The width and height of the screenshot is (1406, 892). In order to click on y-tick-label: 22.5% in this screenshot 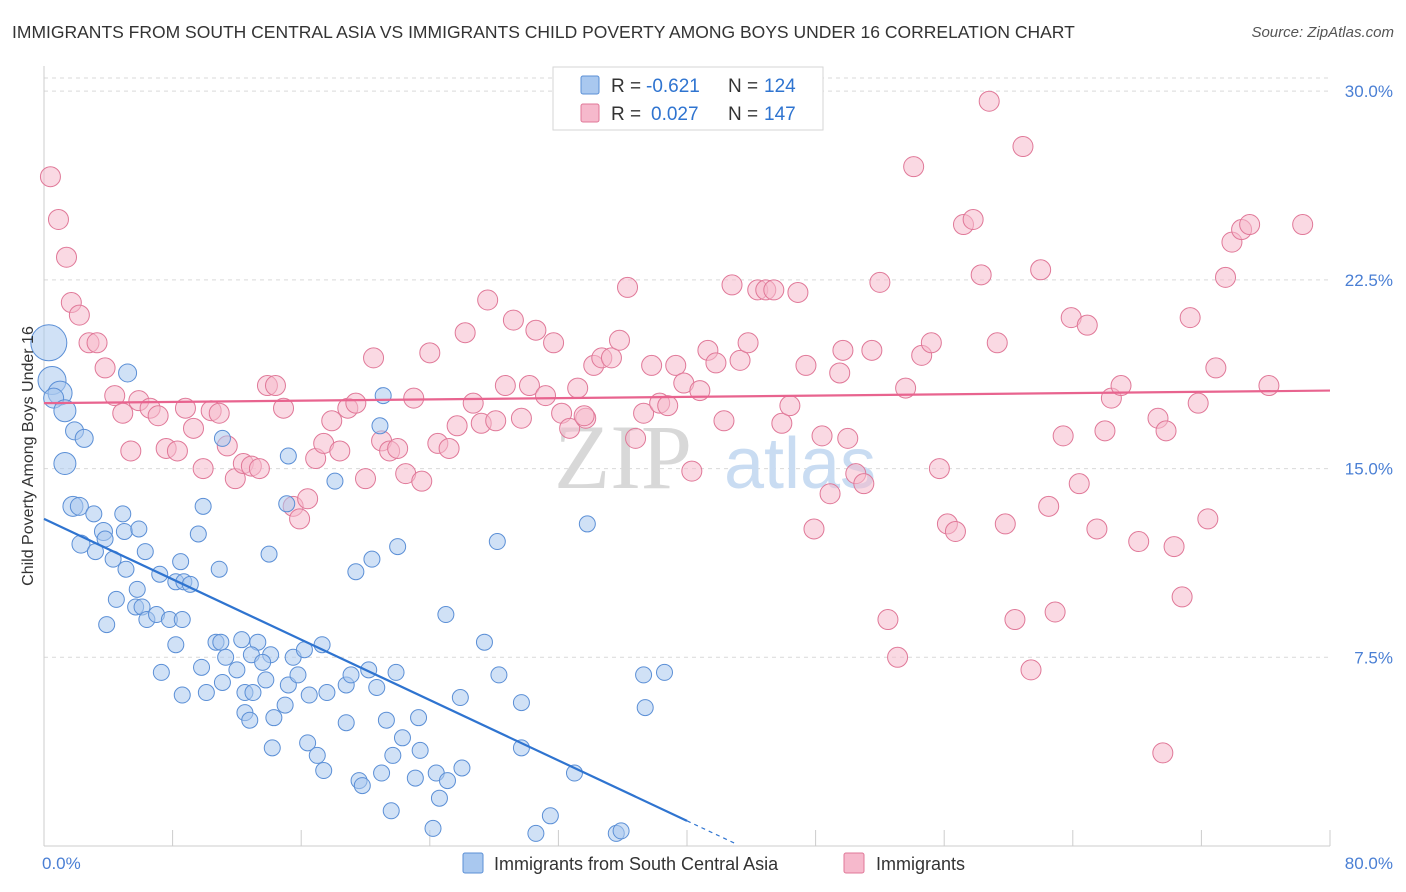, I will do `click(1369, 280)`.